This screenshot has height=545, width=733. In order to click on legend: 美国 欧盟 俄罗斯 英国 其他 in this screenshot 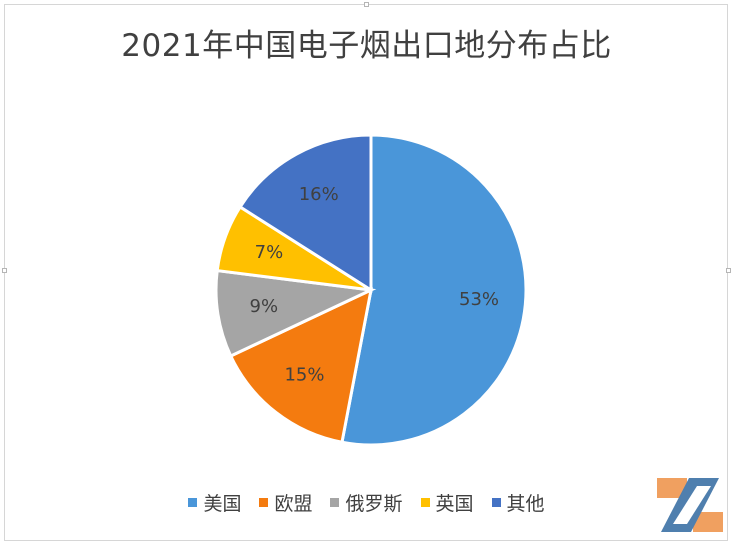, I will do `click(366, 502)`.